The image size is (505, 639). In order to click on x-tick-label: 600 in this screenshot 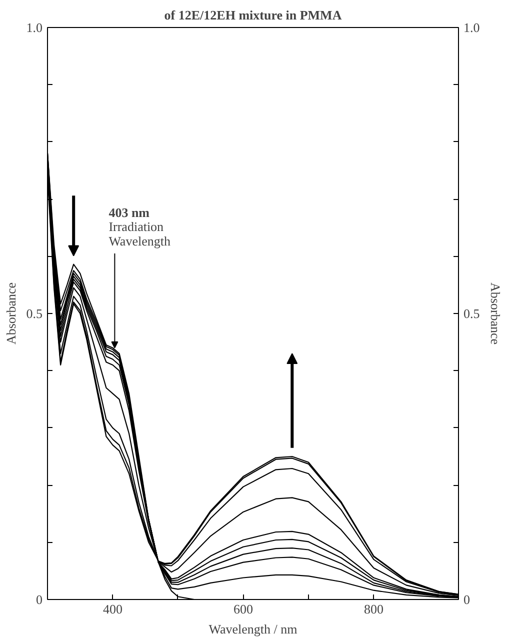, I will do `click(243, 609)`.